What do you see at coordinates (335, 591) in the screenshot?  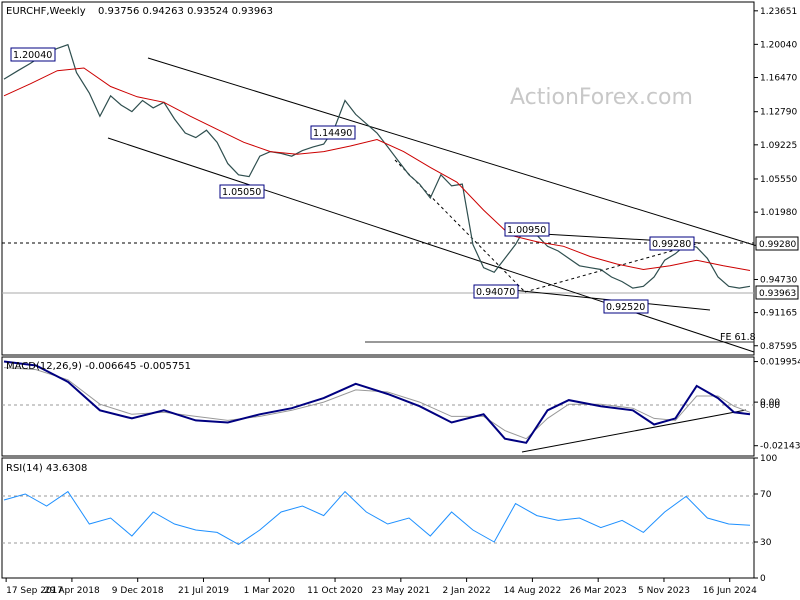 I see `x-tick-label: 11 Oct 2020` at bounding box center [335, 591].